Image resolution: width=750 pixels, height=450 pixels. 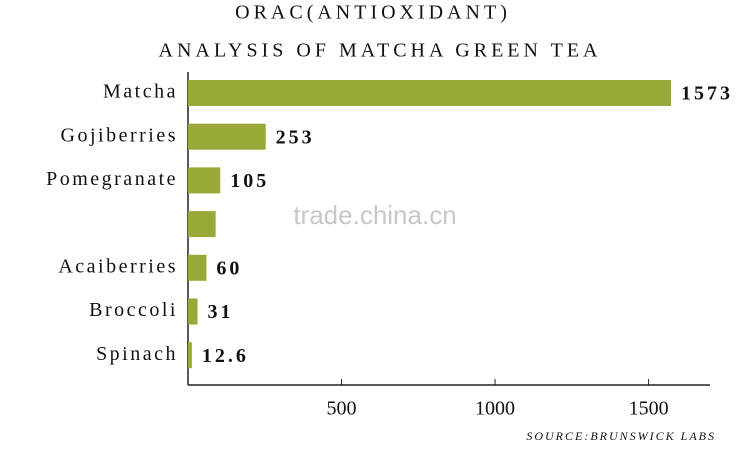 What do you see at coordinates (118, 266) in the screenshot?
I see `y-tick-label: Acaiberries` at bounding box center [118, 266].